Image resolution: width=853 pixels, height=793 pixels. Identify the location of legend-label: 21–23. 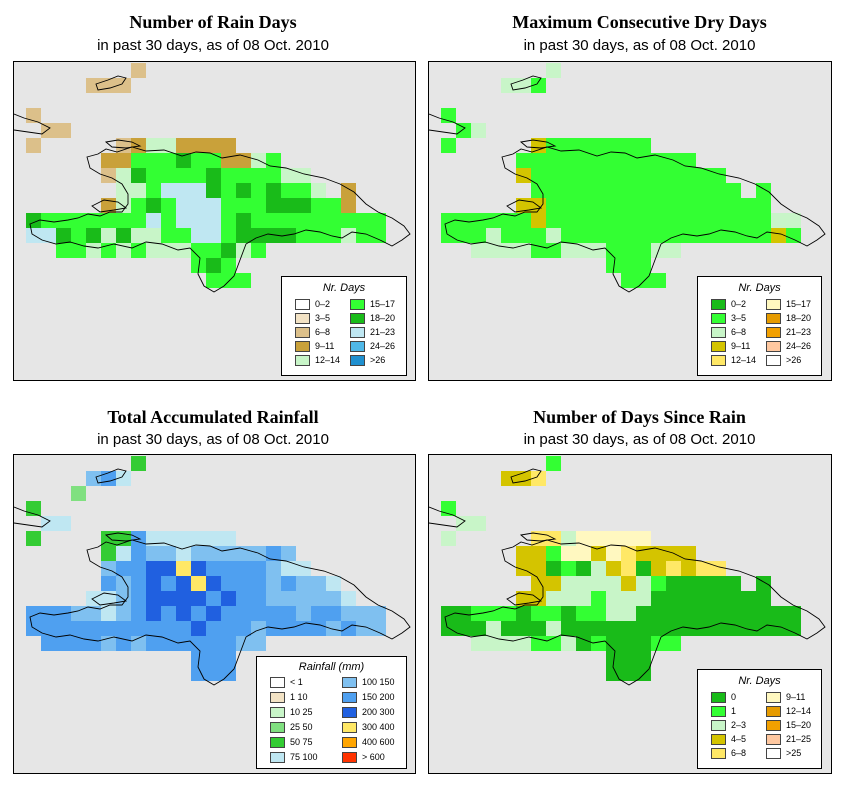
(383, 332).